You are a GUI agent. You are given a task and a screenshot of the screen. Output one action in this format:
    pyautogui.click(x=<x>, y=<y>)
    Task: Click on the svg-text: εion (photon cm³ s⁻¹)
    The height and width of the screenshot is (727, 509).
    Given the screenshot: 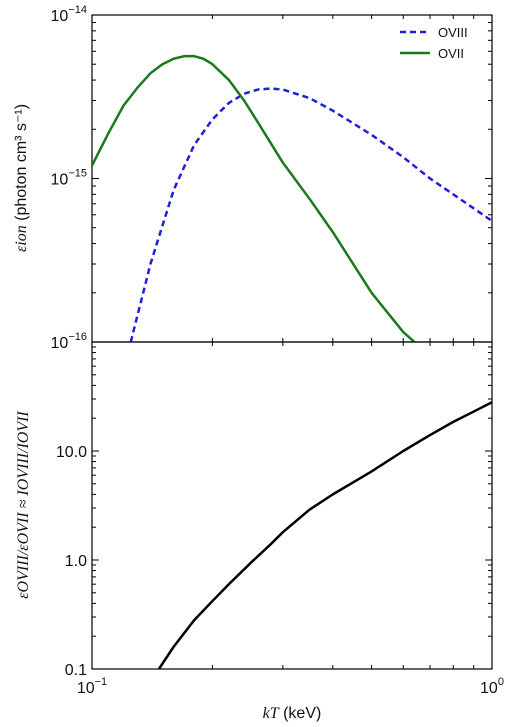 What is the action you would take?
    pyautogui.click(x=21, y=178)
    